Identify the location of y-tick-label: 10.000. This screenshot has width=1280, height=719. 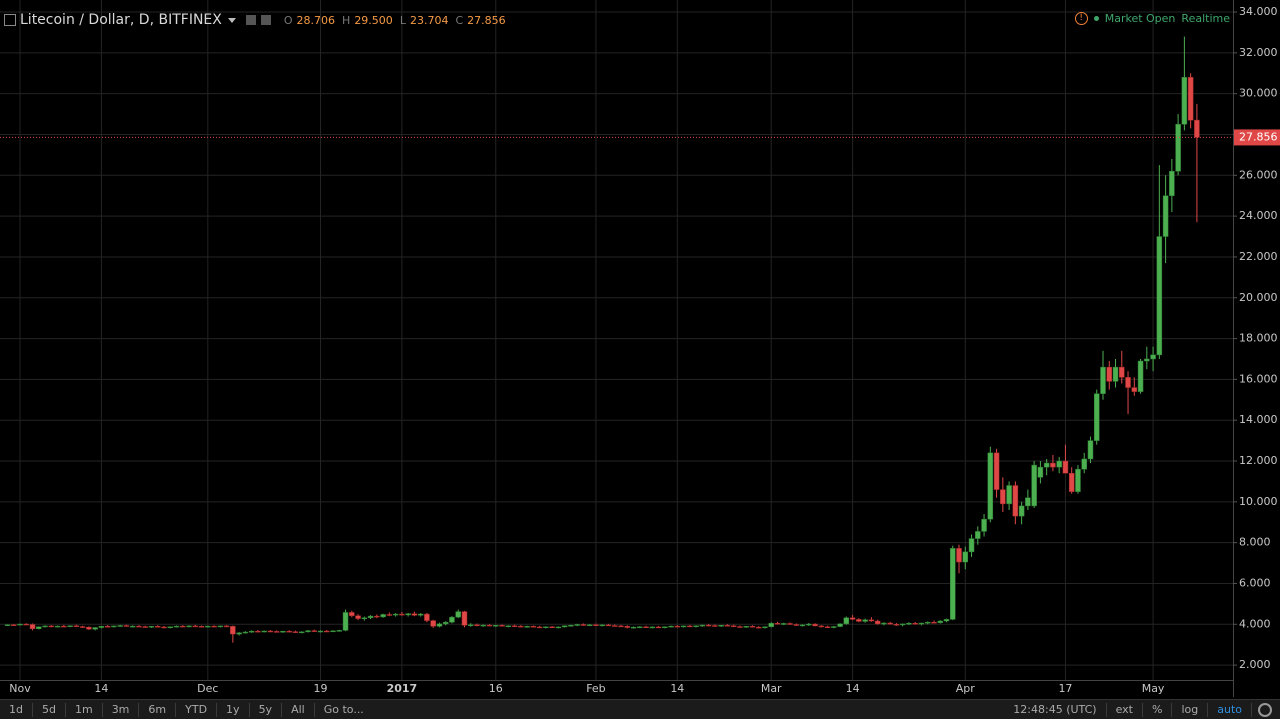
(1258, 501).